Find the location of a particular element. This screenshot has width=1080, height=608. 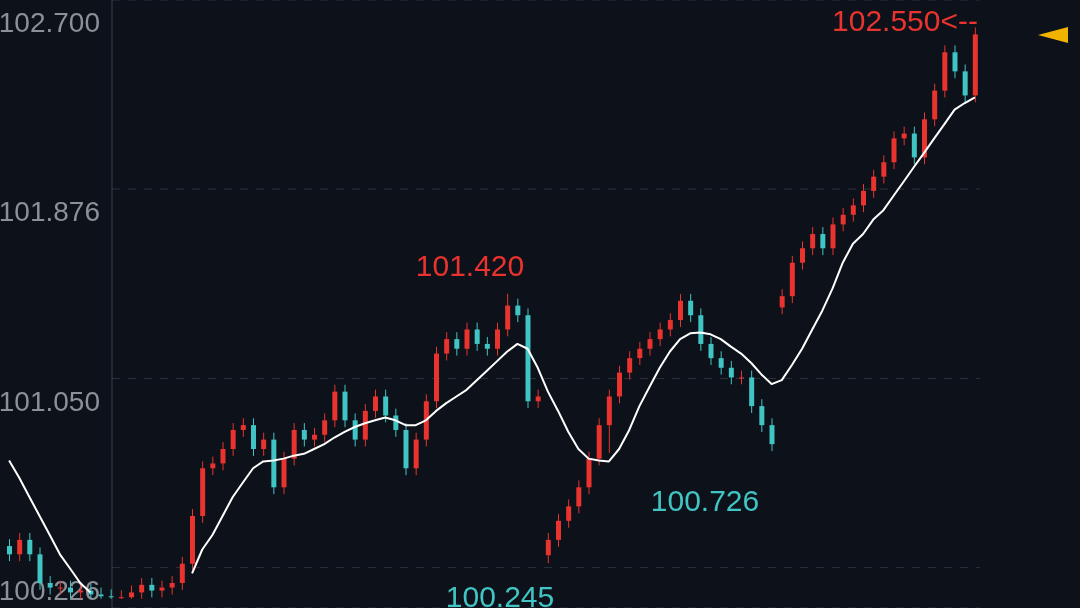

annotation: 102.550<-- is located at coordinates (905, 21).